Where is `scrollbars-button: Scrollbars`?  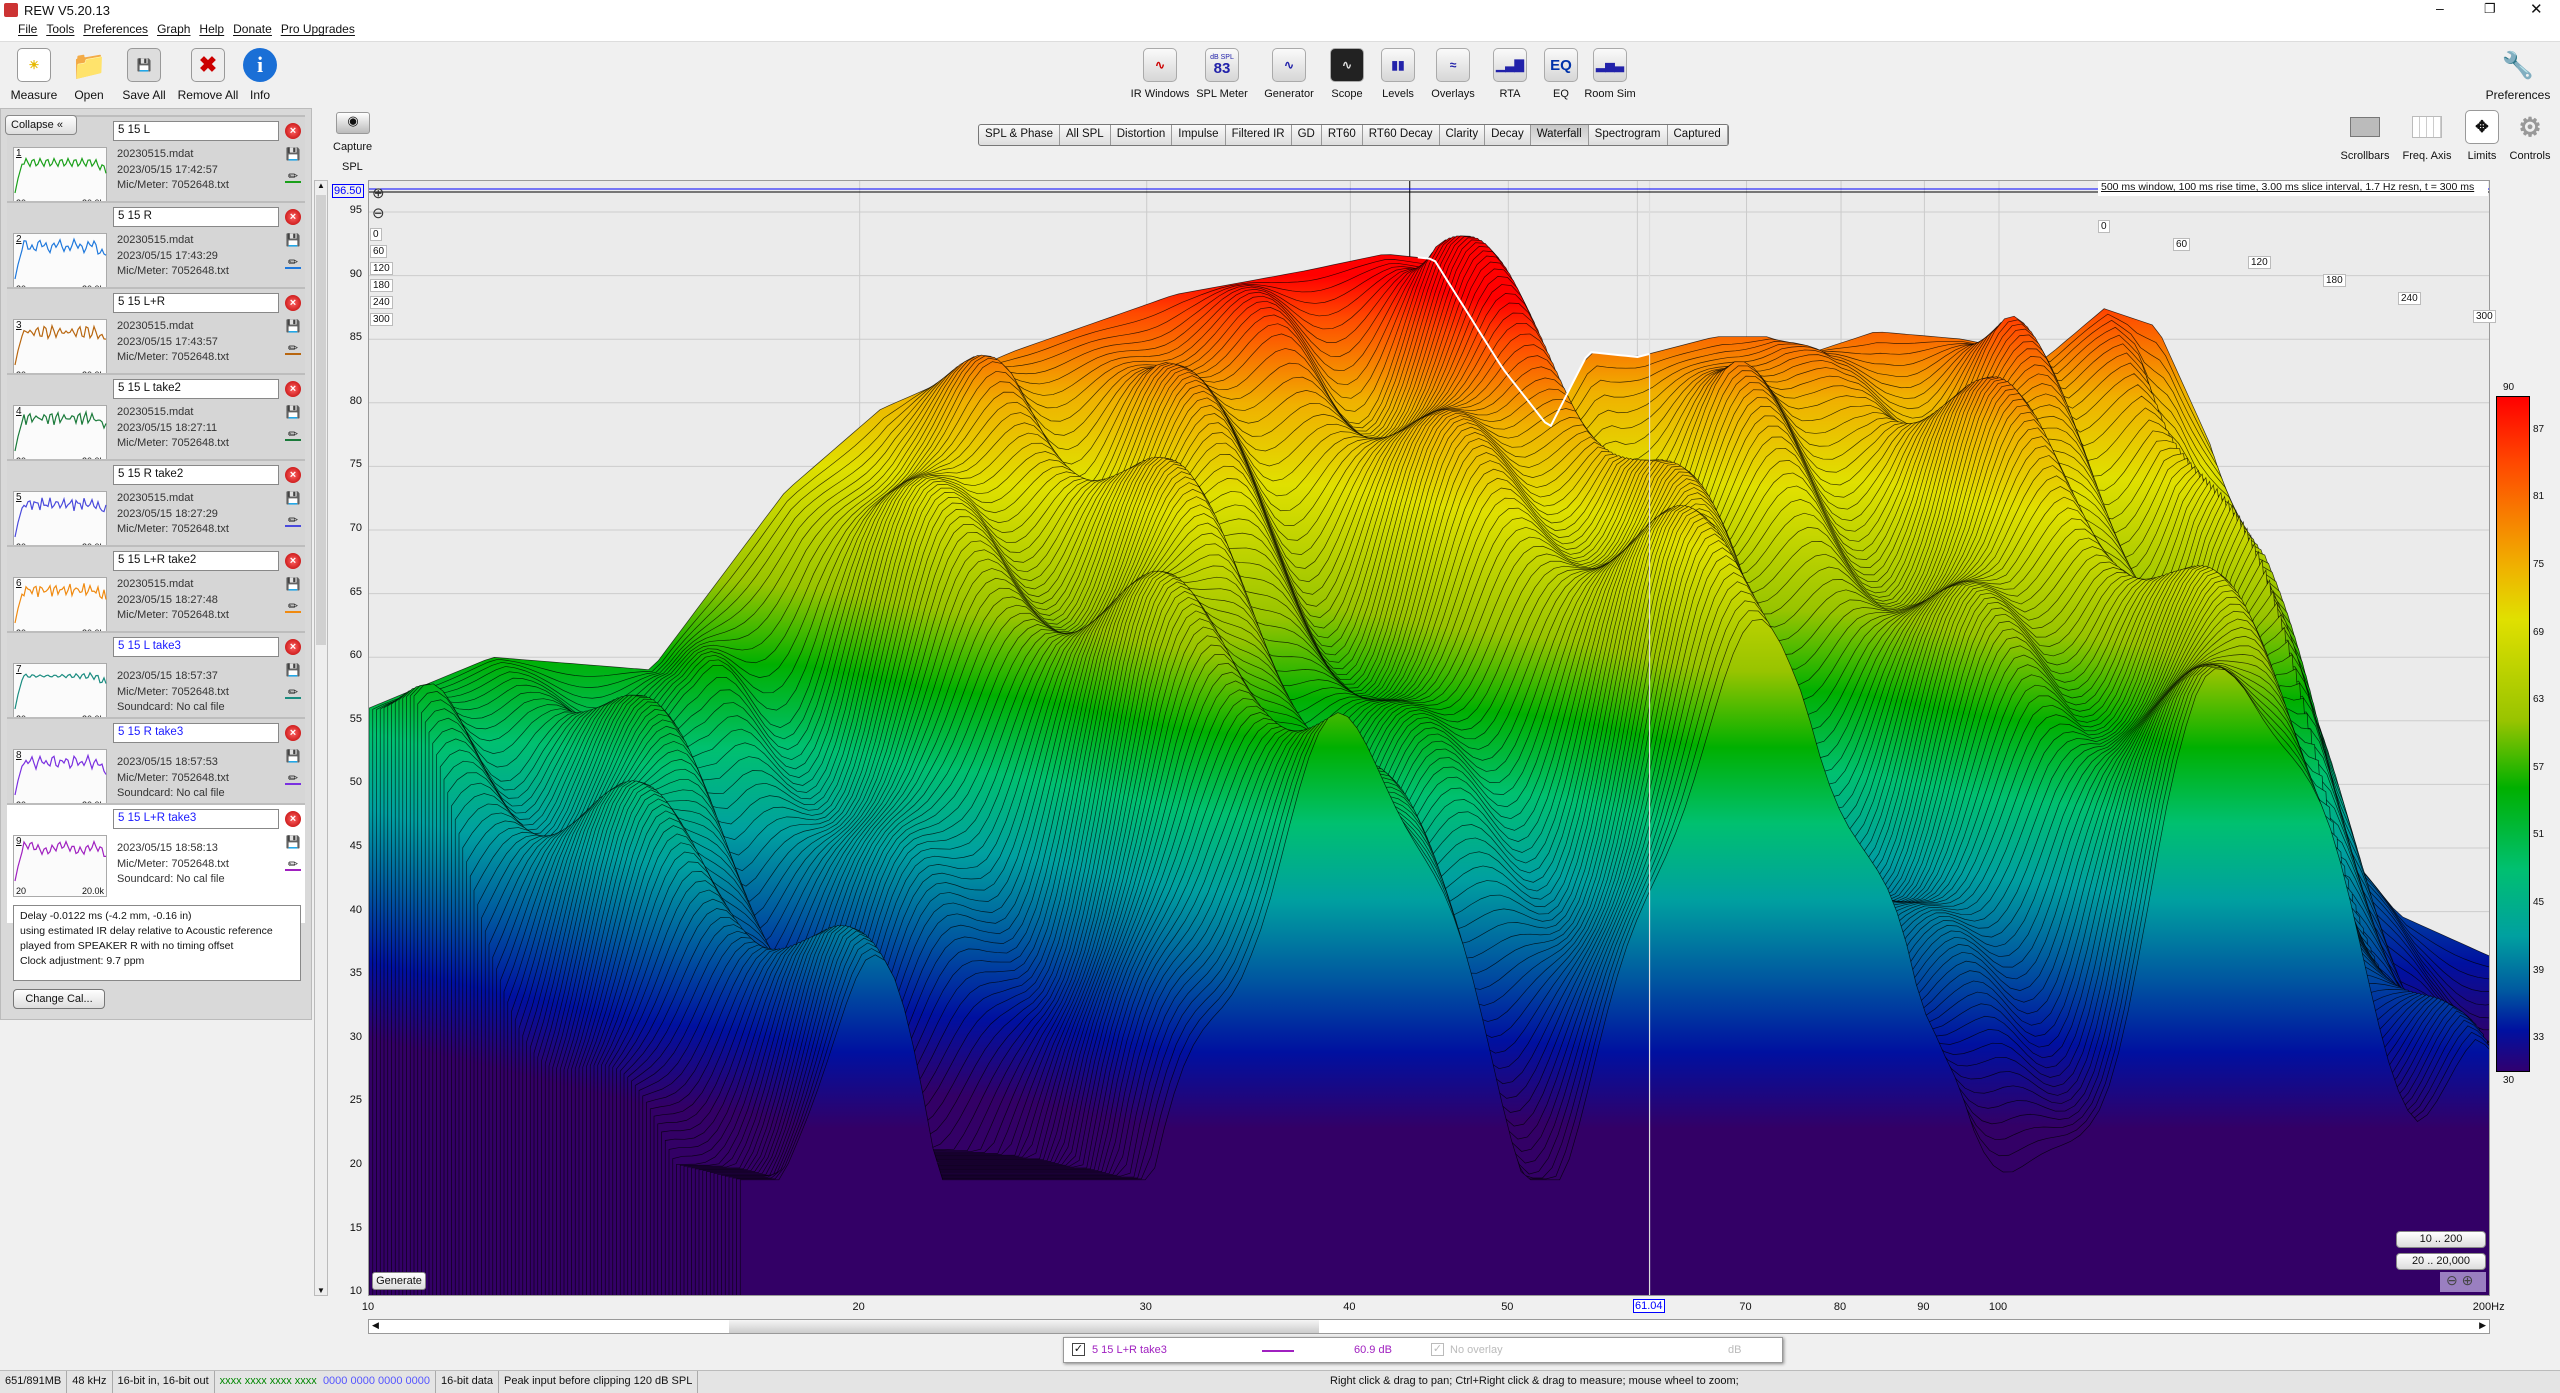
scrollbars-button: Scrollbars is located at coordinates (2365, 136).